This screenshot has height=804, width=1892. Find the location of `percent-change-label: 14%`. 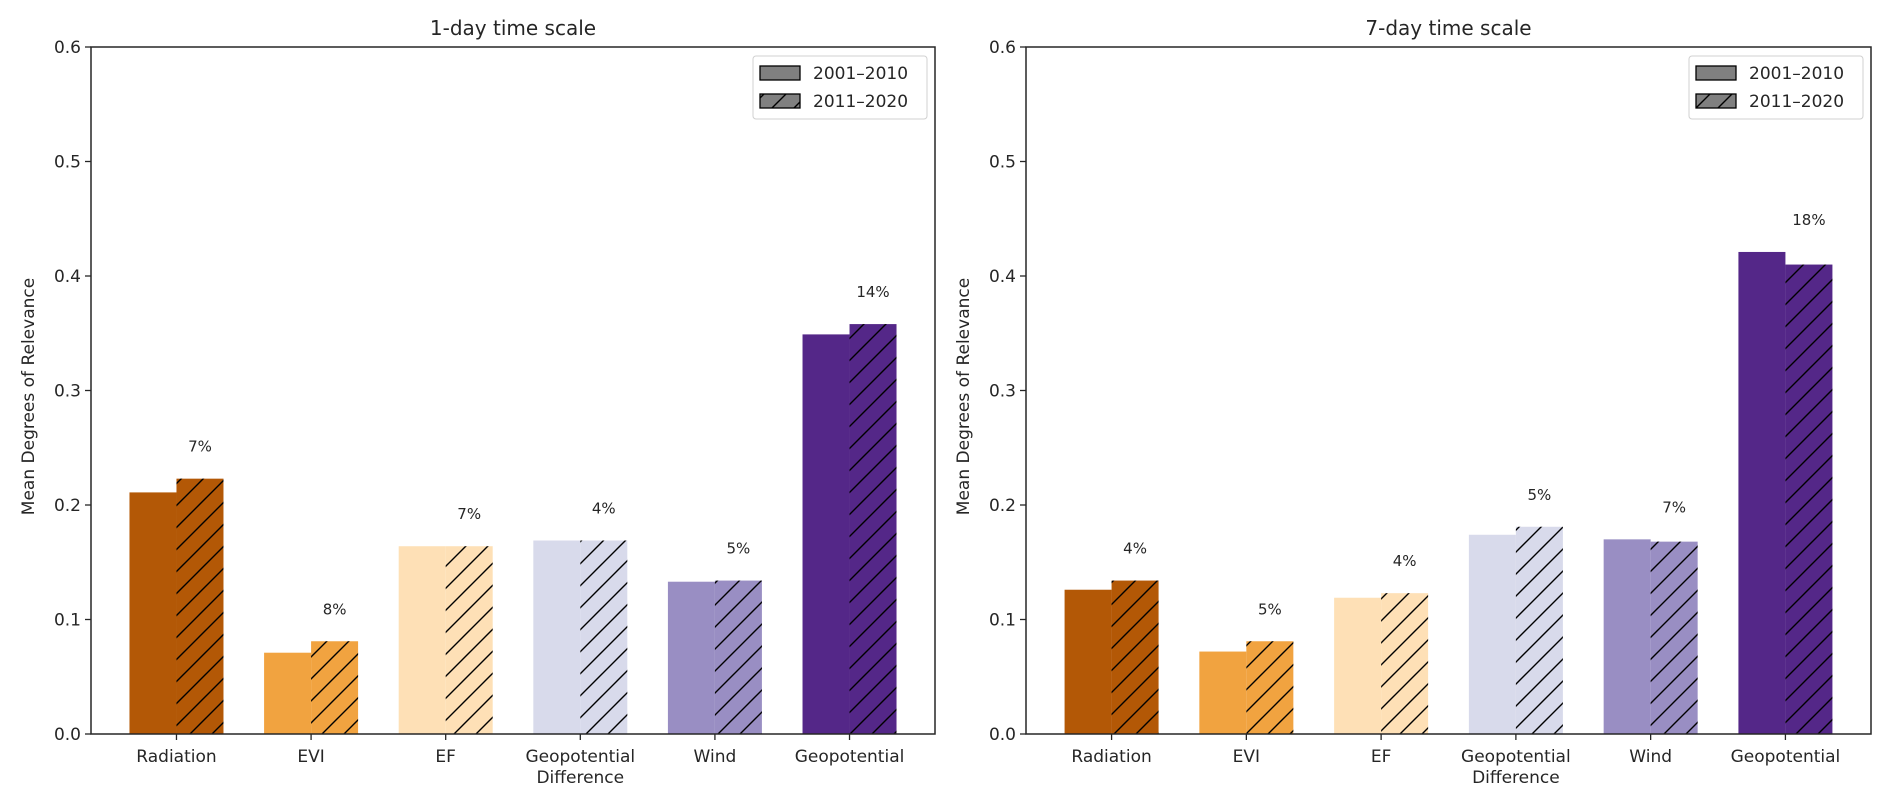

percent-change-label: 14% is located at coordinates (872, 292).